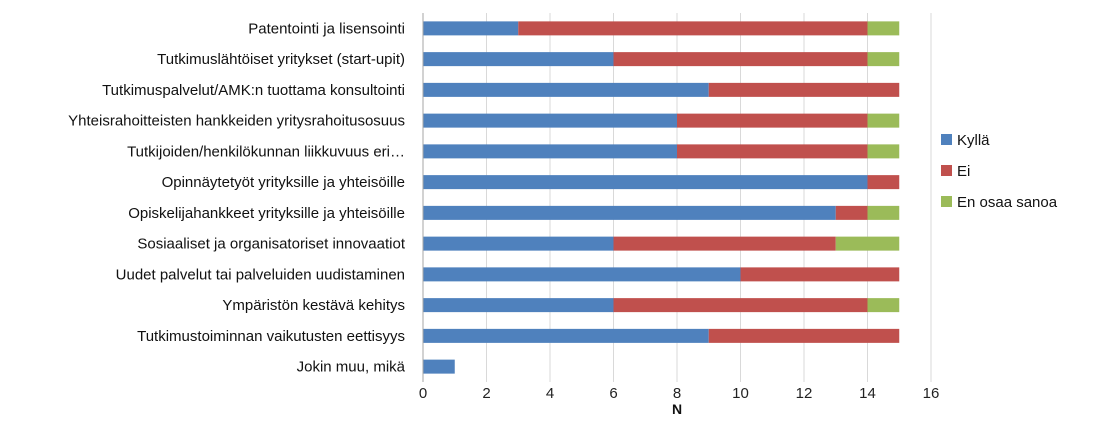 The height and width of the screenshot is (424, 1096). I want to click on x-tick-label: 10, so click(740, 393).